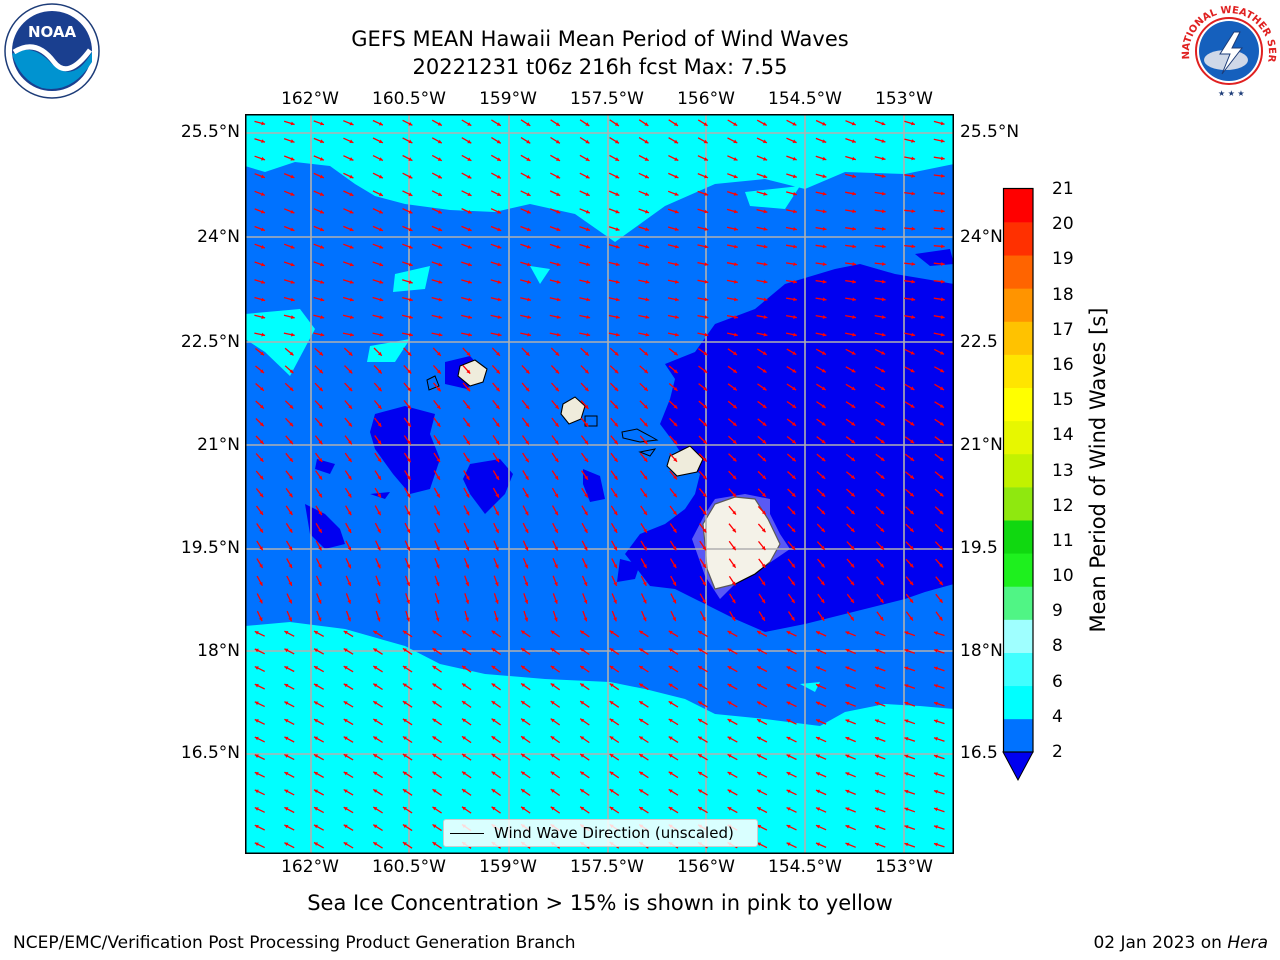 This screenshot has width=1280, height=960. I want to click on lon-tick-top-1: 162°W, so click(310, 99).